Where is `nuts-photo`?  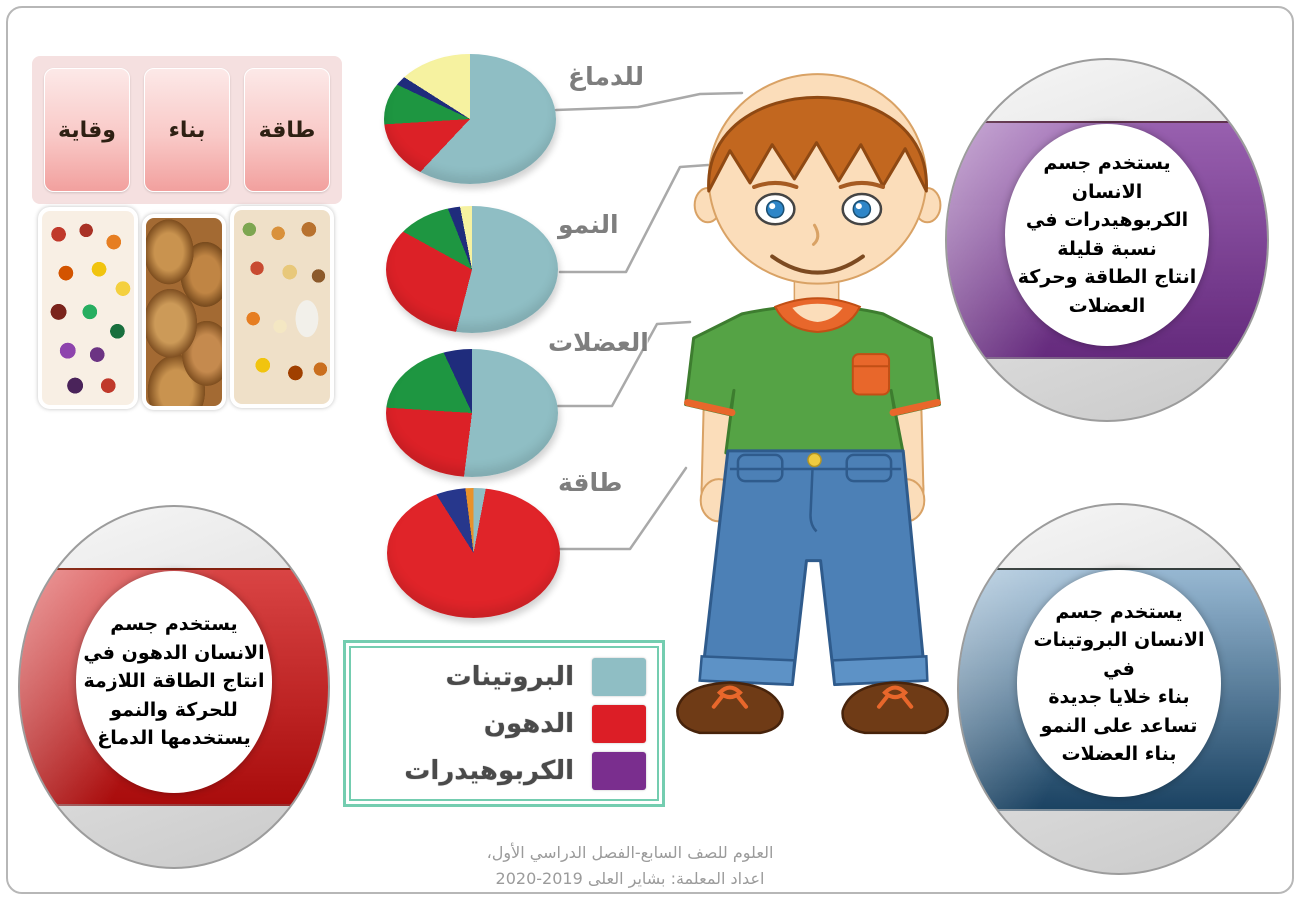 nuts-photo is located at coordinates (184, 312).